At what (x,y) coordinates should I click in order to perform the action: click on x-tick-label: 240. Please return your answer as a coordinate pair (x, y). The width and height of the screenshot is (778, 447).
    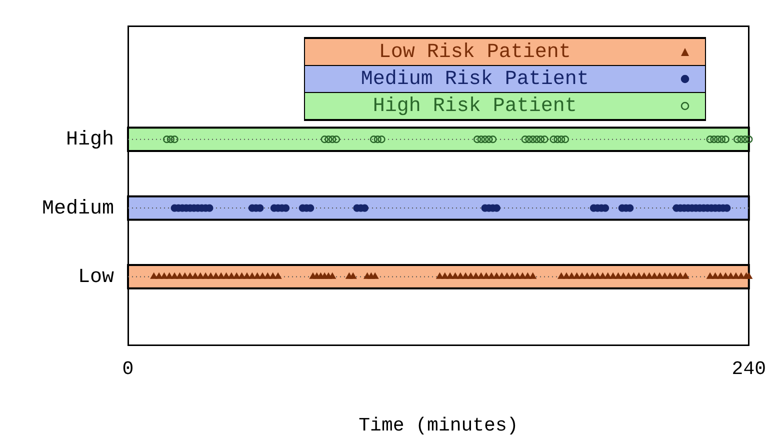
    Looking at the image, I should click on (749, 369).